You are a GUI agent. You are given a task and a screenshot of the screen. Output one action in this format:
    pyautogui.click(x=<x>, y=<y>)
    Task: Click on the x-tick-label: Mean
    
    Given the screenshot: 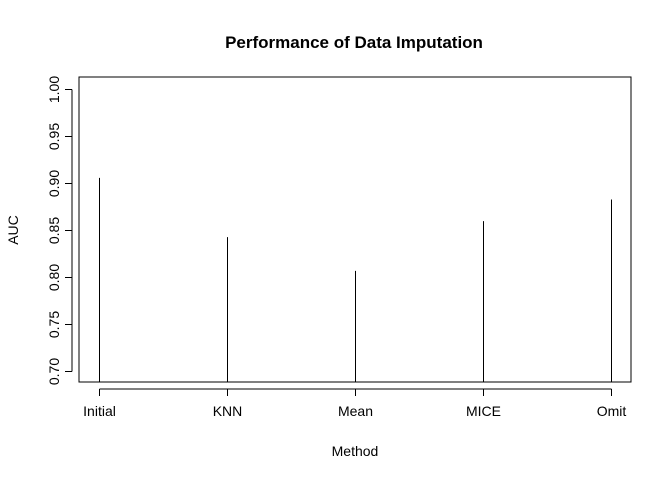 What is the action you would take?
    pyautogui.click(x=355, y=411)
    